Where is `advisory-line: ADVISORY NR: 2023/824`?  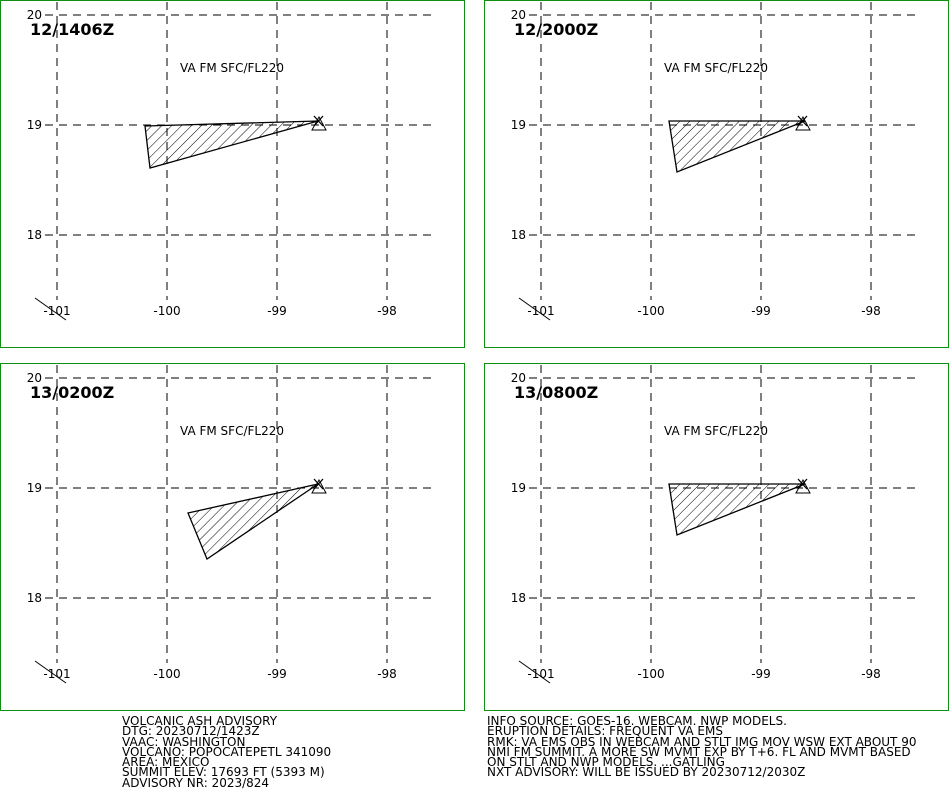
advisory-line: ADVISORY NR: 2023/824 is located at coordinates (196, 782).